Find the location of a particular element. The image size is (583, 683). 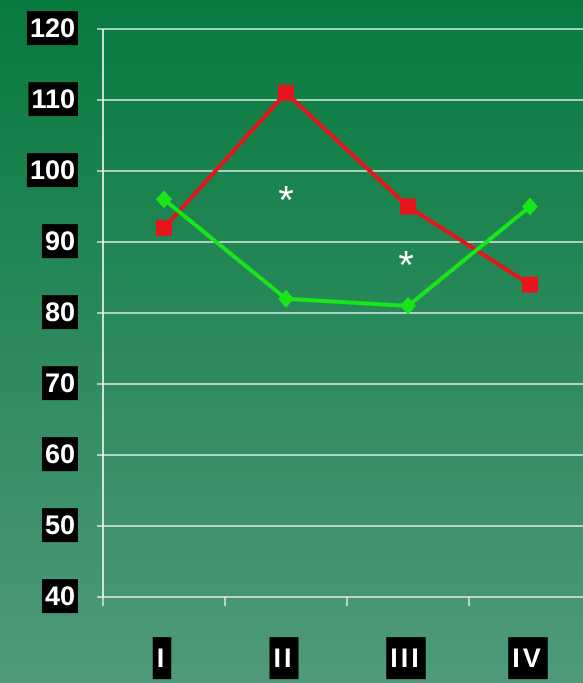

y-tick-label: 40 is located at coordinates (60, 596).